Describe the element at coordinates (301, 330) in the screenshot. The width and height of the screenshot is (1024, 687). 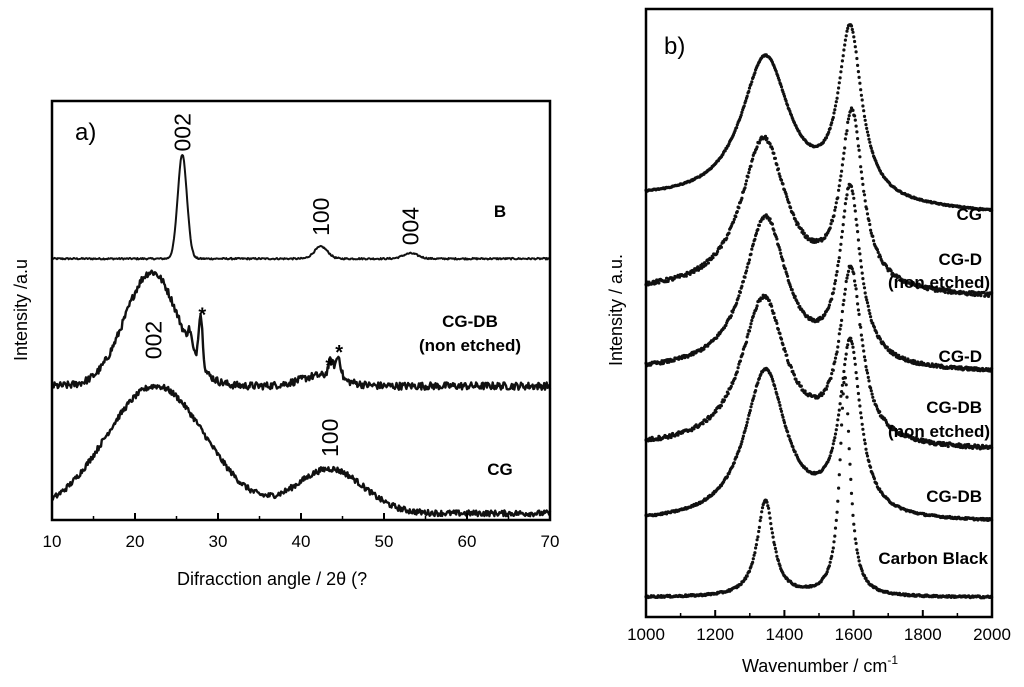
I see `series-line-cg-db-non-etched` at that location.